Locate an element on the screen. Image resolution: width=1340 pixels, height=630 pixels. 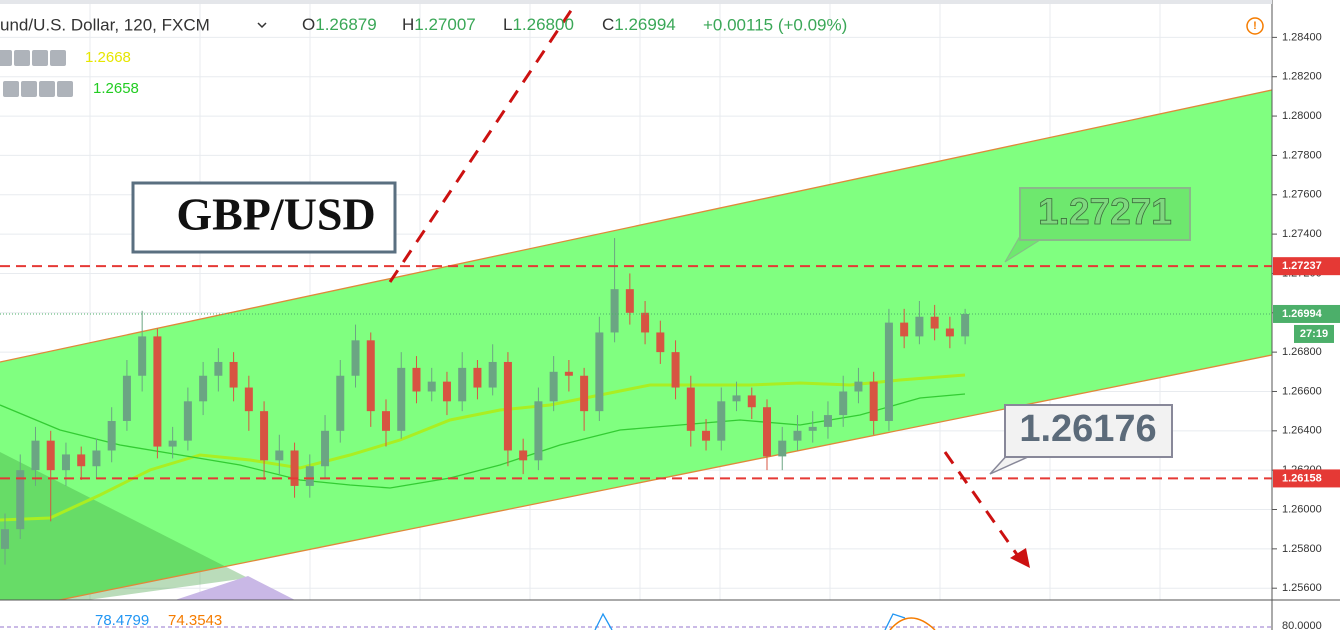
y-tick-label: 1.28200 is located at coordinates (1302, 77).